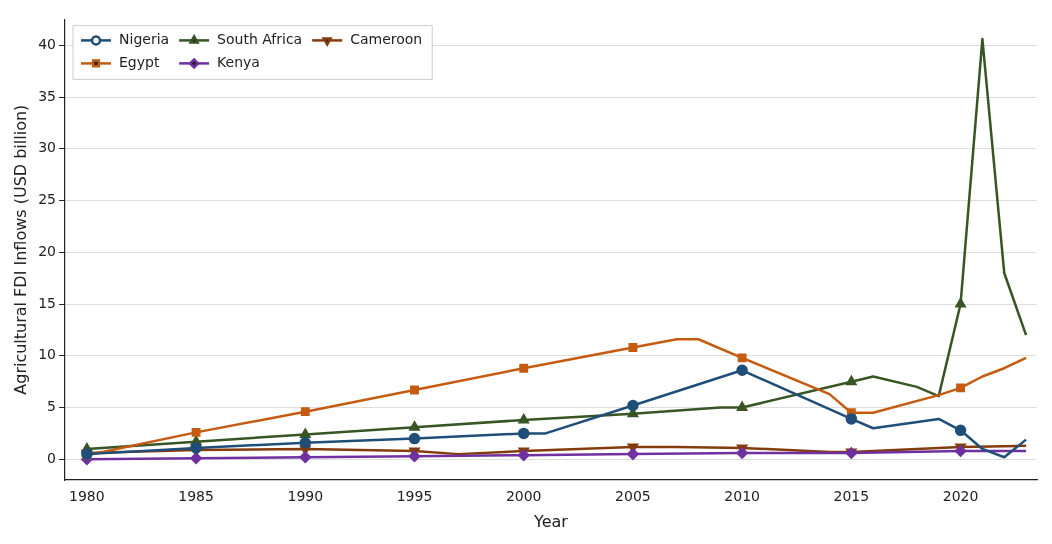 The width and height of the screenshot is (1052, 544). I want to click on y-tick-label: 15, so click(47, 302).